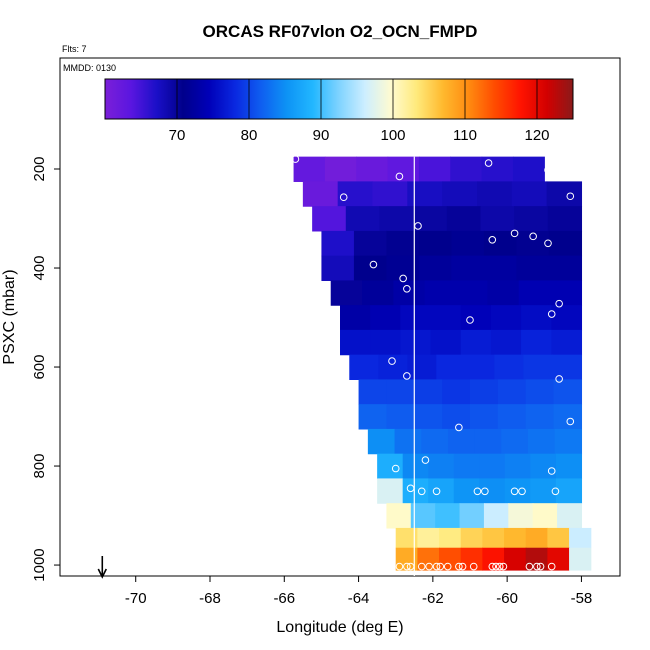 The image size is (650, 650). What do you see at coordinates (39, 466) in the screenshot?
I see `y-tick-label: 800` at bounding box center [39, 466].